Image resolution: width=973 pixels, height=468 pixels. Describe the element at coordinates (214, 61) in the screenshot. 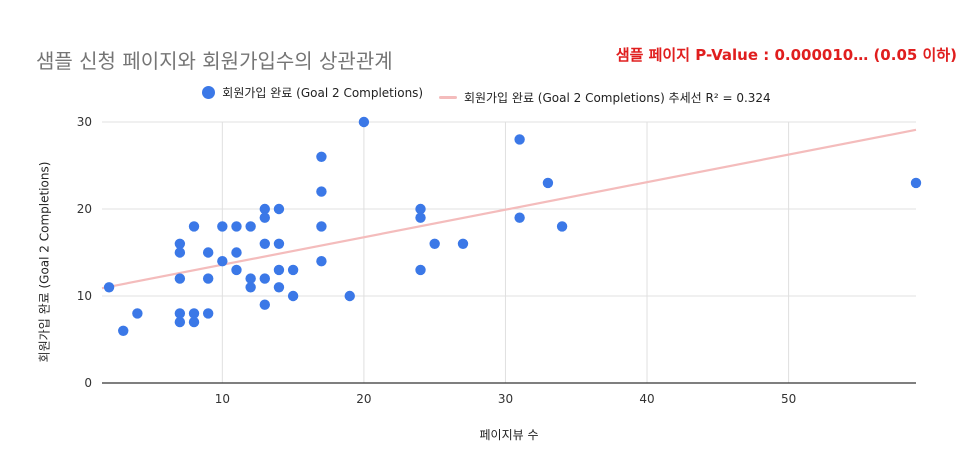

I see `chart-title: 샘플 신청 페이지와 회원가입수의 상관관계` at that location.